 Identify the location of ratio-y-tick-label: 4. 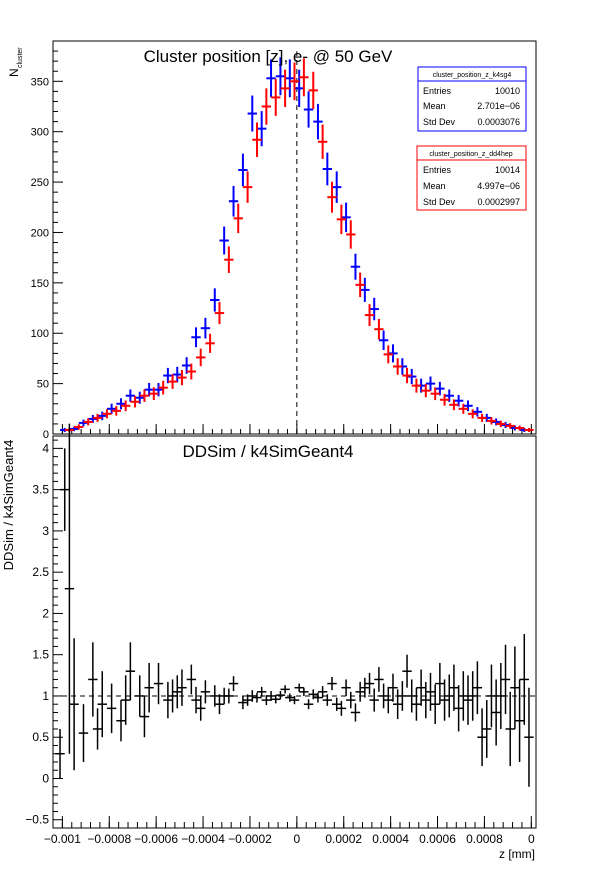
(45, 448).